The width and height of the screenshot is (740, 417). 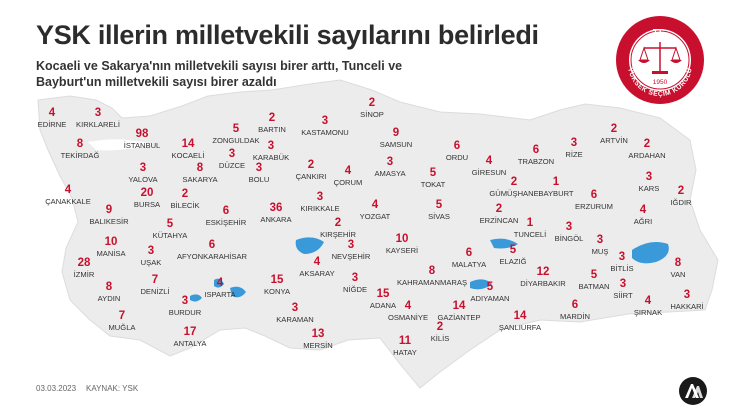 I want to click on province-name: BOLU, so click(x=259, y=179).